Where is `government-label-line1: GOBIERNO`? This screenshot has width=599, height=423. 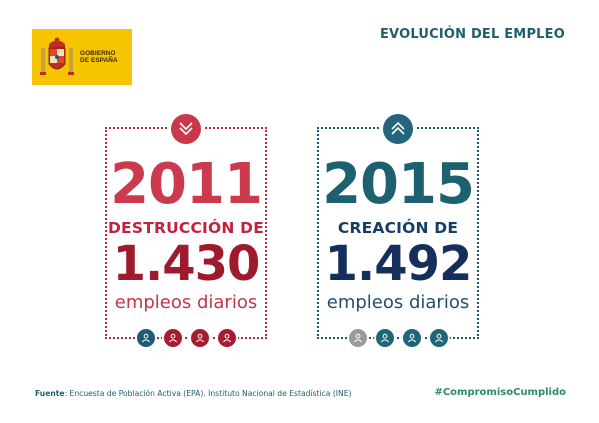
government-label-line1: GOBIERNO is located at coordinates (98, 53).